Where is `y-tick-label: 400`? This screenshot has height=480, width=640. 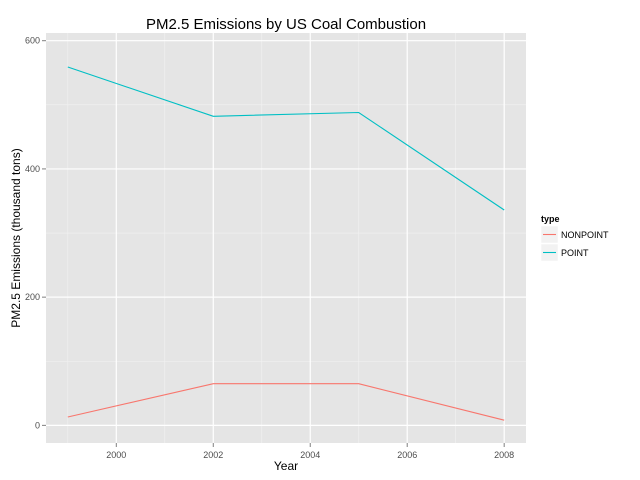
y-tick-label: 400 is located at coordinates (32, 169).